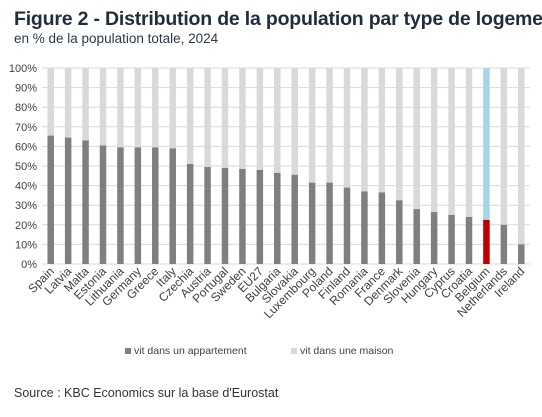  What do you see at coordinates (399, 134) in the screenshot?
I see `bar-house-denmark` at bounding box center [399, 134].